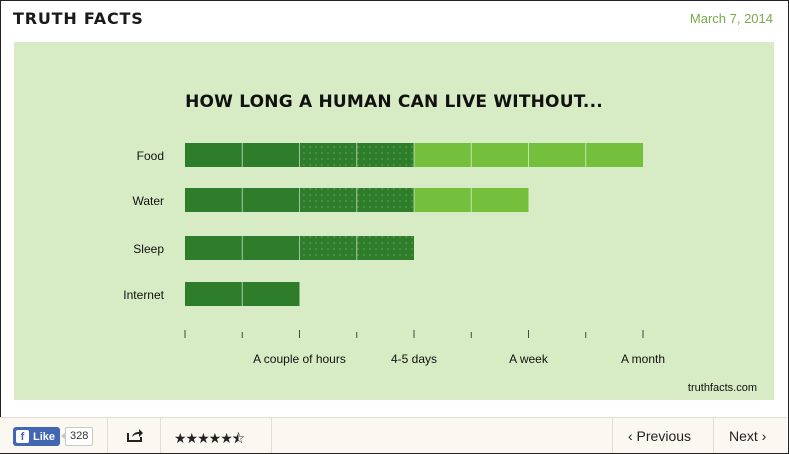 The image size is (789, 454). Describe the element at coordinates (77, 436) in the screenshot. I see `like-count: 328` at that location.